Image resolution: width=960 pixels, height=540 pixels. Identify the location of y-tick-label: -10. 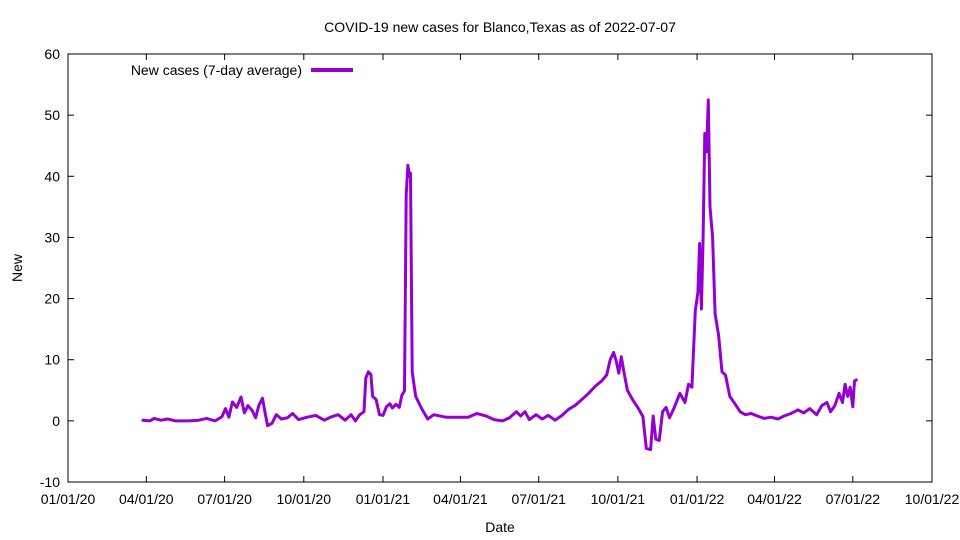
(50, 482).